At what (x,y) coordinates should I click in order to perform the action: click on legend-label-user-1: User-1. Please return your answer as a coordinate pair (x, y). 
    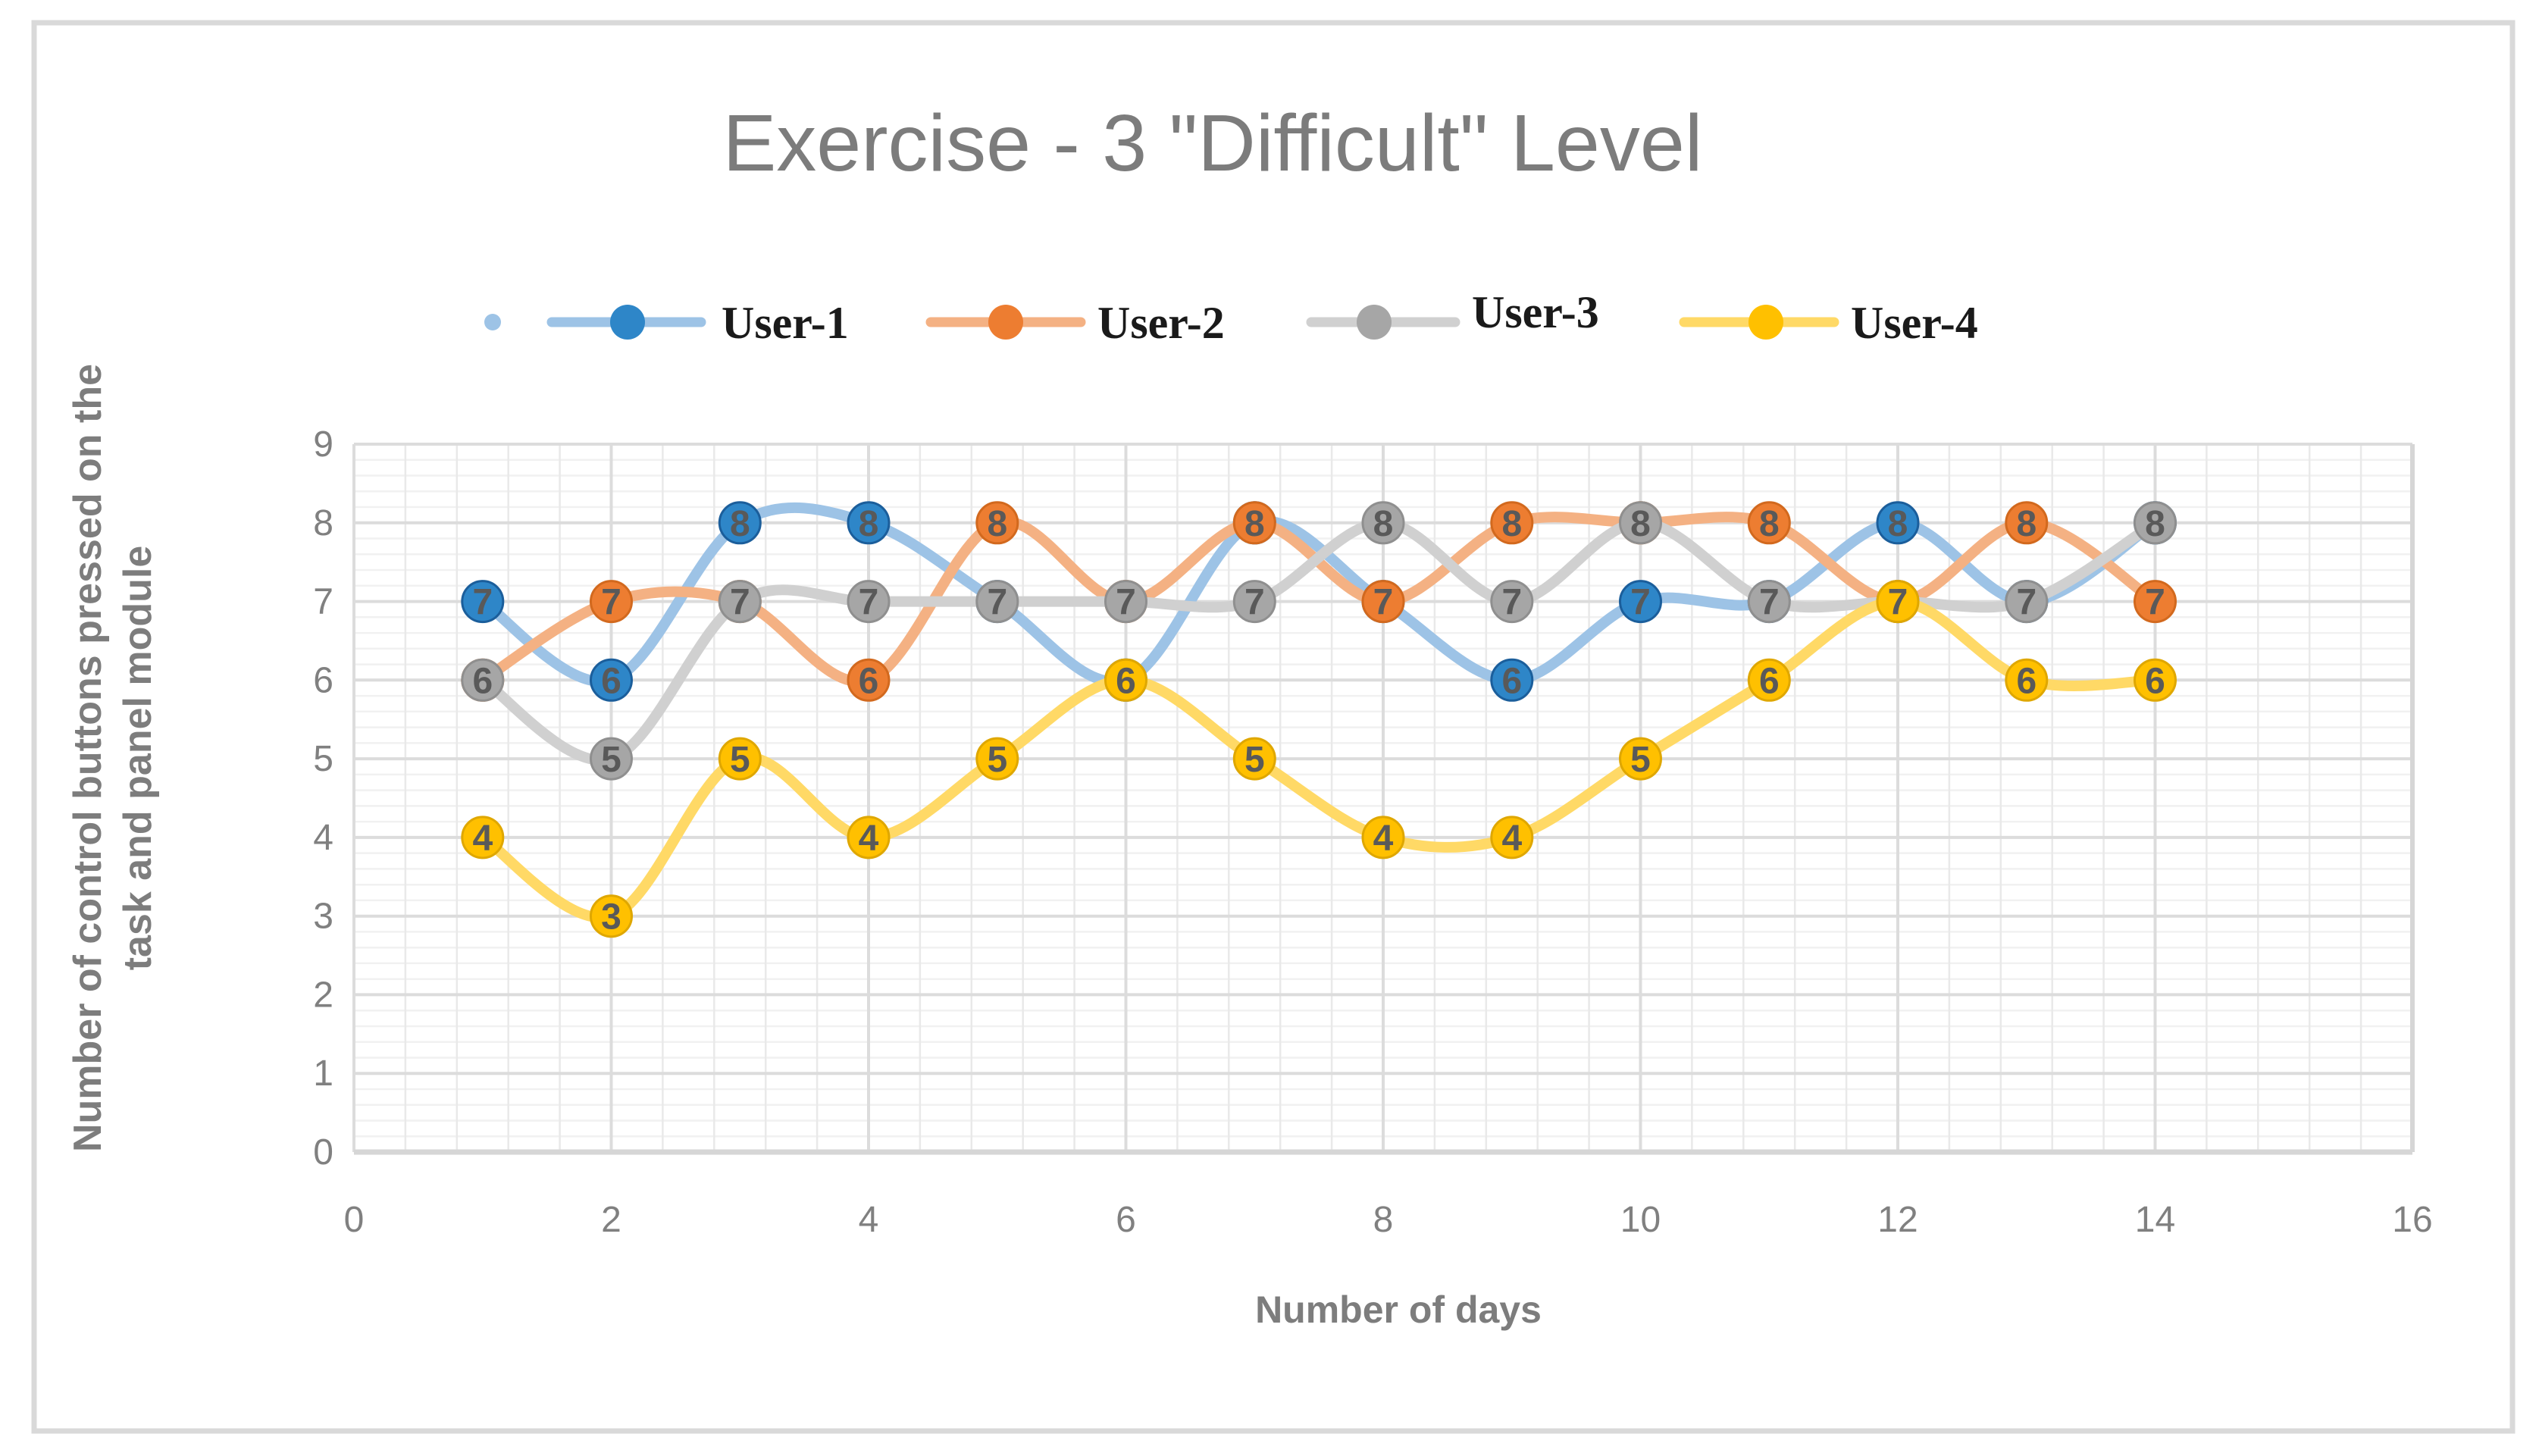
    Looking at the image, I should click on (785, 323).